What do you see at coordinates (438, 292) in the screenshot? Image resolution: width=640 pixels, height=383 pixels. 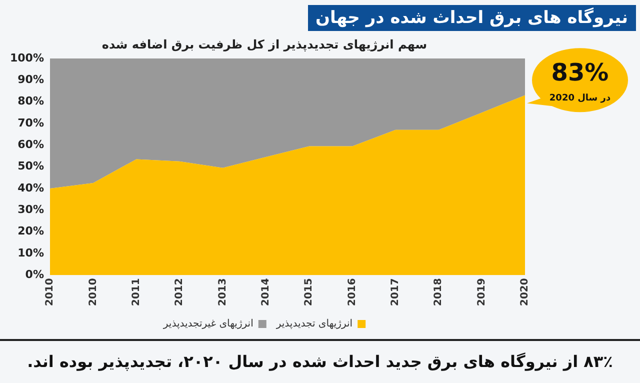 I see `x-tick-label: 2018` at bounding box center [438, 292].